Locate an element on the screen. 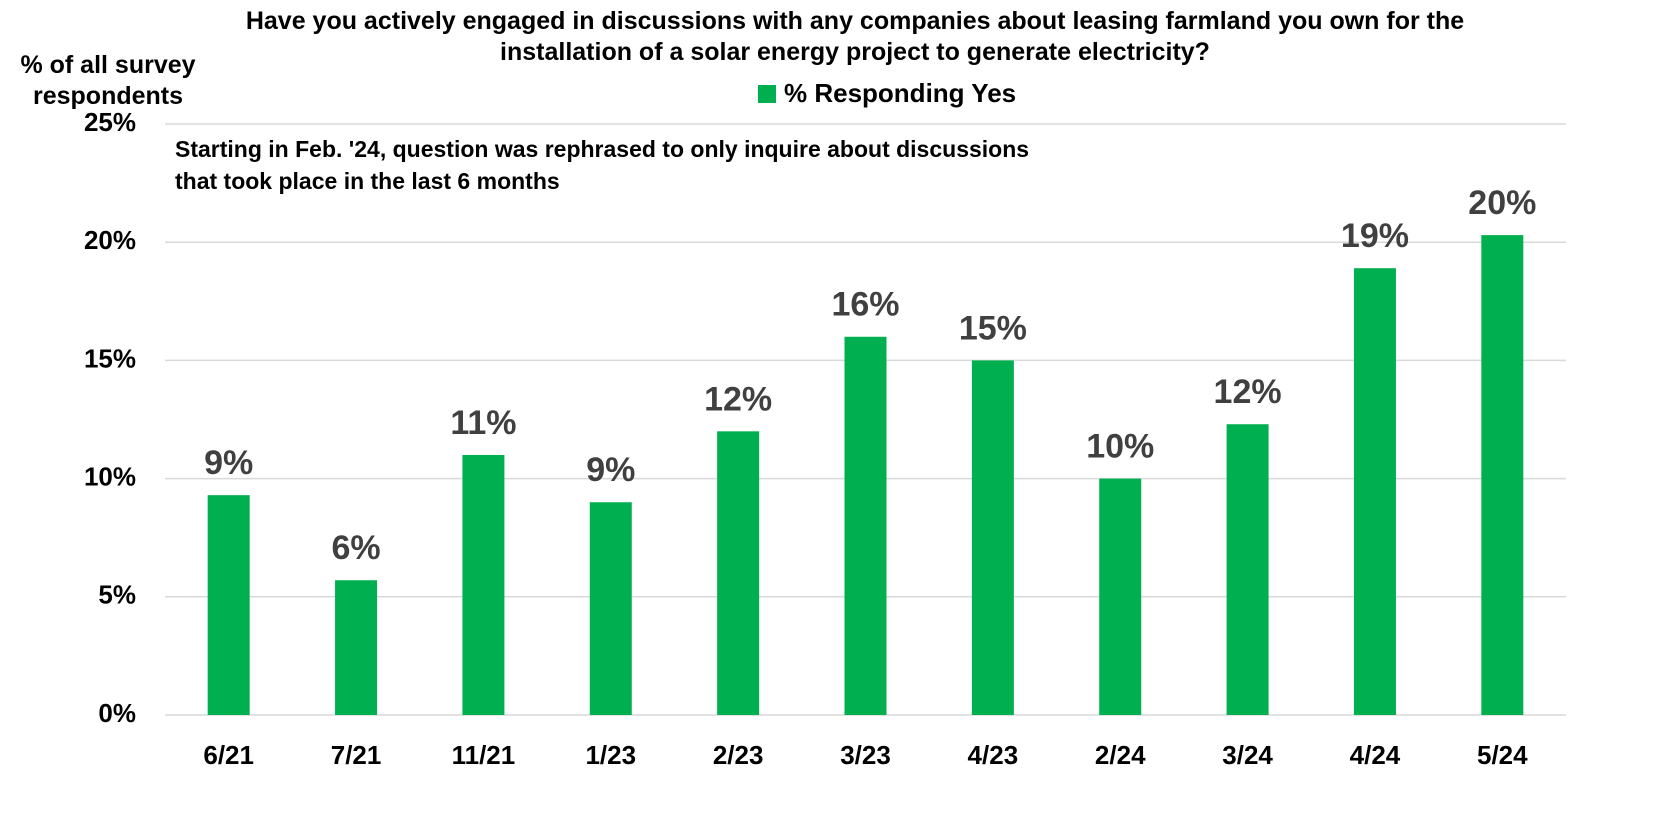 The height and width of the screenshot is (817, 1654). x-tick-label: 4/23 is located at coordinates (993, 755).